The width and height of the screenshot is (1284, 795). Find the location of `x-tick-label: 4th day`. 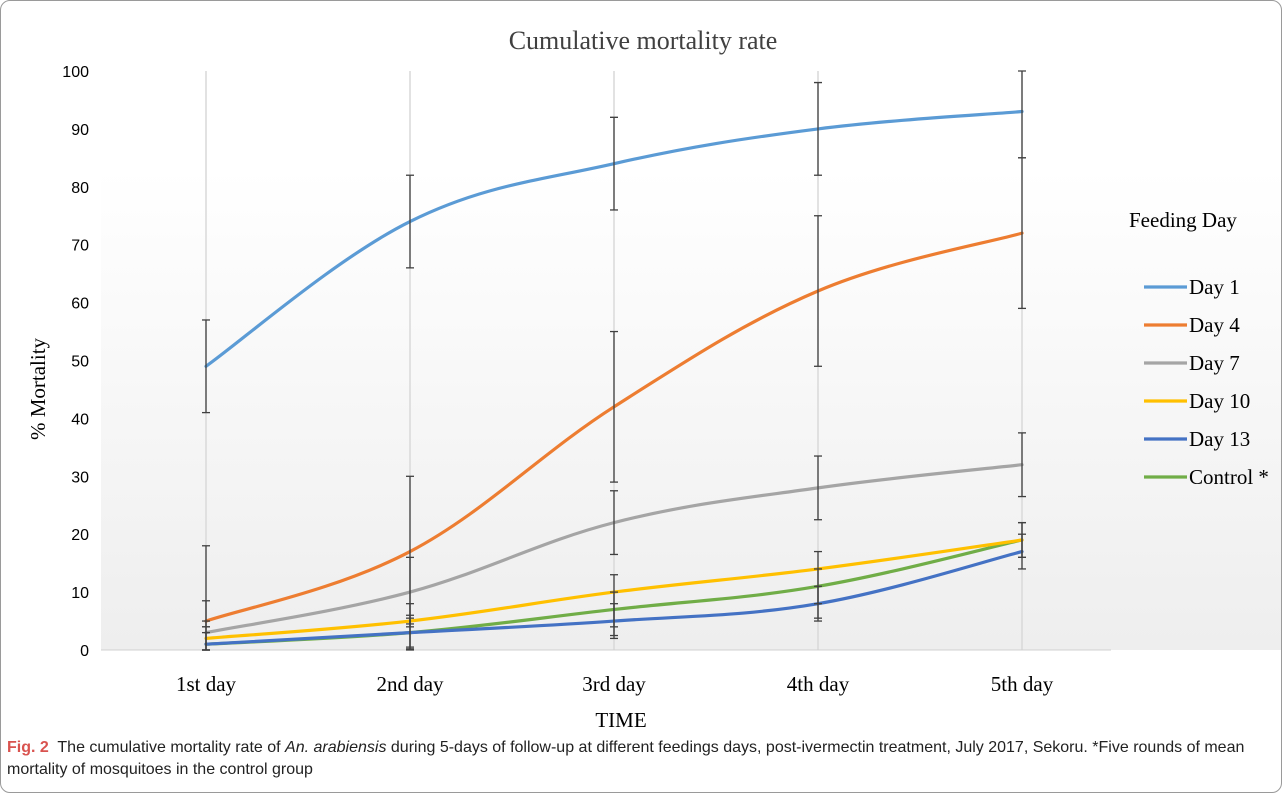

x-tick-label: 4th day is located at coordinates (818, 684).